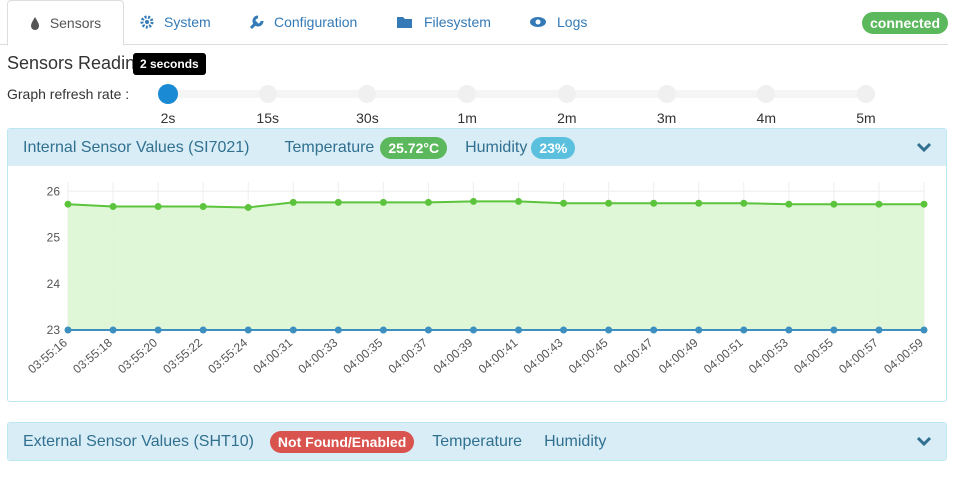 This screenshot has height=486, width=974. I want to click on x-tick-label: 04:00:37, so click(408, 355).